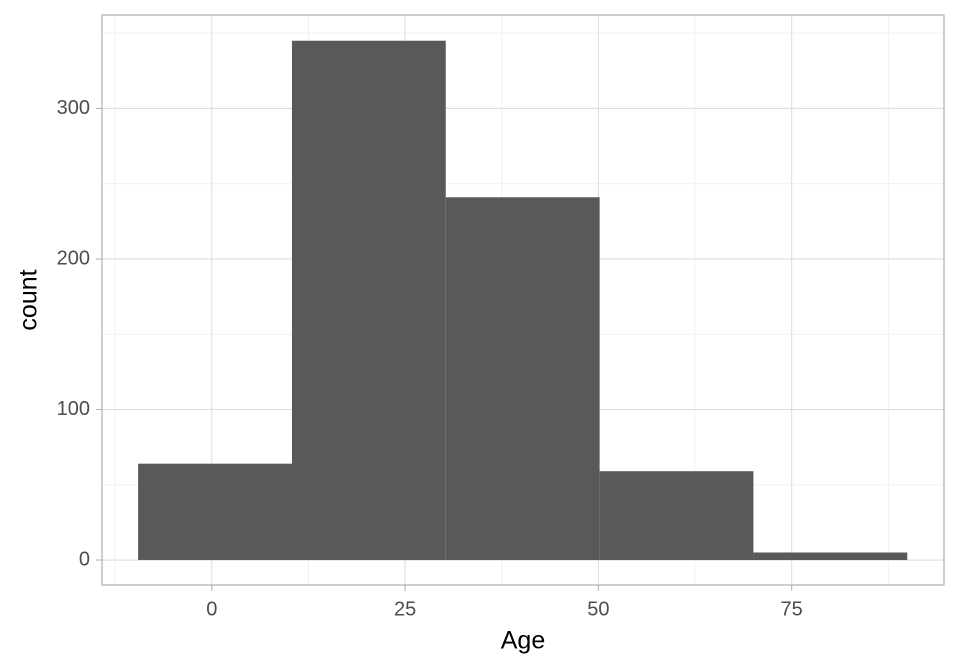  I want to click on x-tick-label: 50, so click(598, 609).